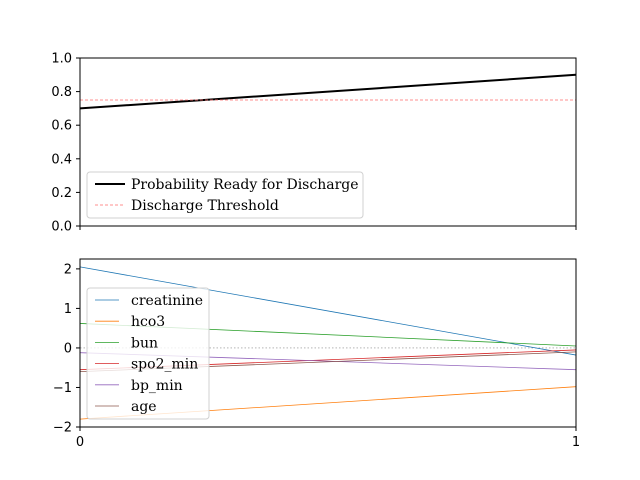  I want to click on y-tick-label: 0.6, so click(61, 126).